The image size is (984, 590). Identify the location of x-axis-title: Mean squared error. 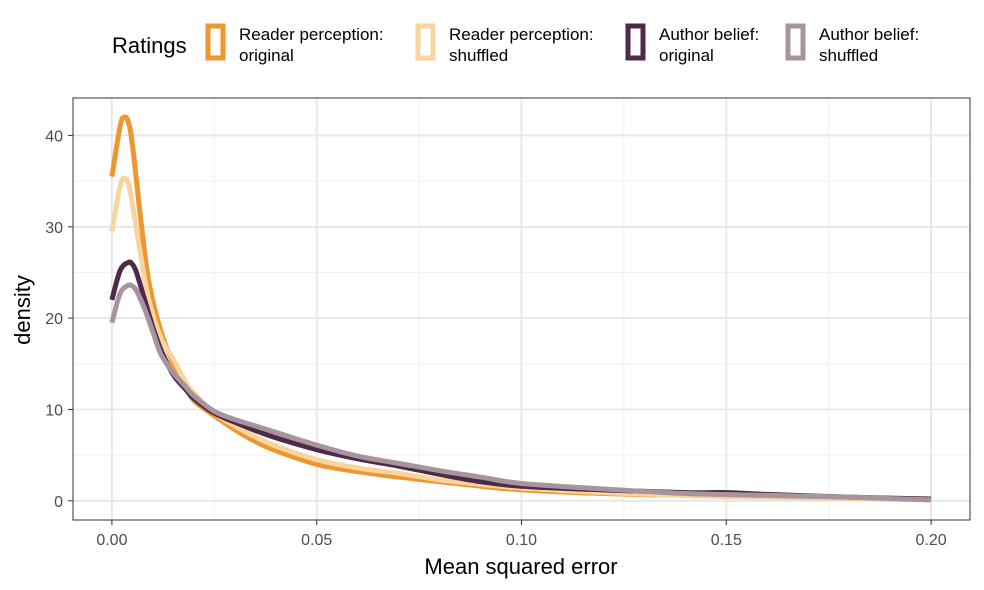
(520, 566).